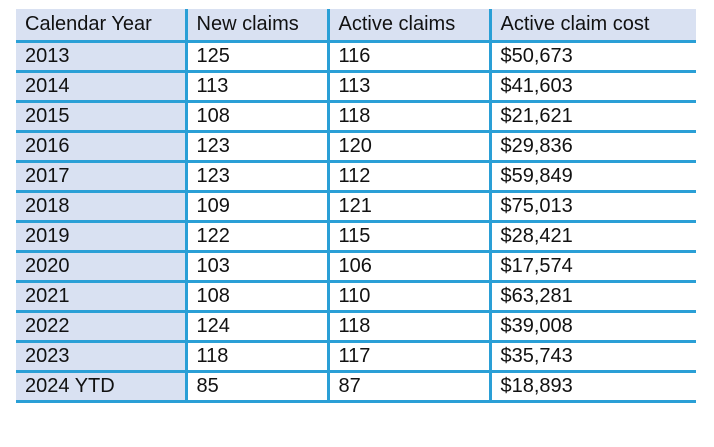  Describe the element at coordinates (408, 236) in the screenshot. I see `cell-active-claims: 115` at that location.